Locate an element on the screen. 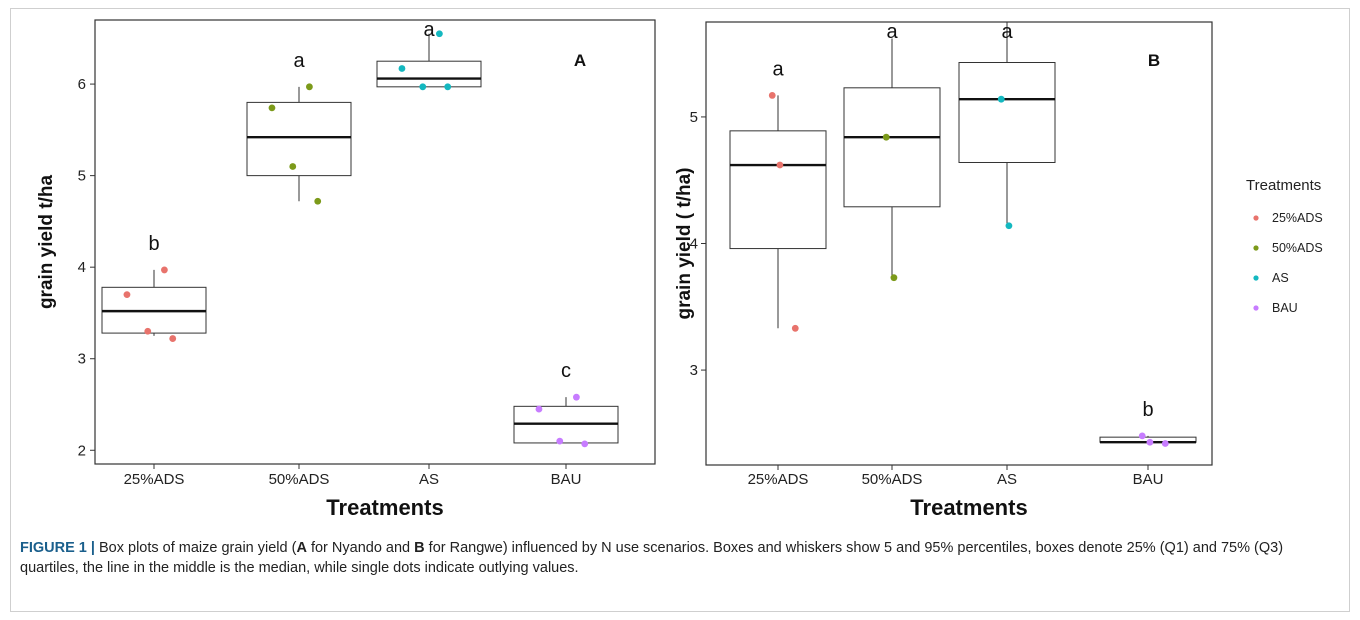  legend-title: Treatments is located at coordinates (1283, 185).